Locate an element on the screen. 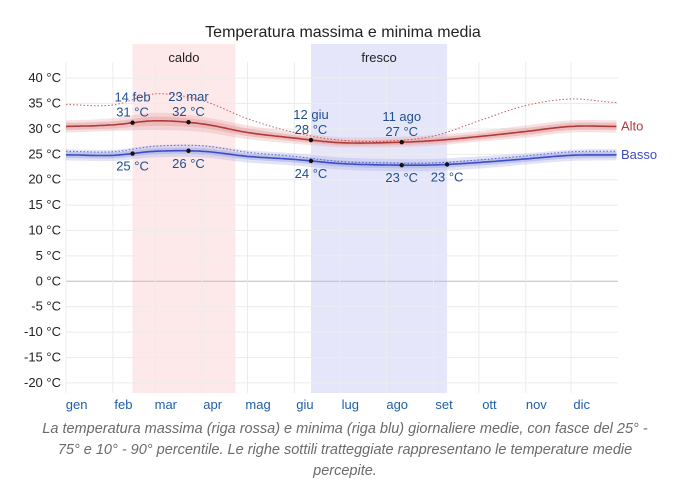 Image resolution: width=689 pixels, height=492 pixels. month-label: giu is located at coordinates (304, 404).